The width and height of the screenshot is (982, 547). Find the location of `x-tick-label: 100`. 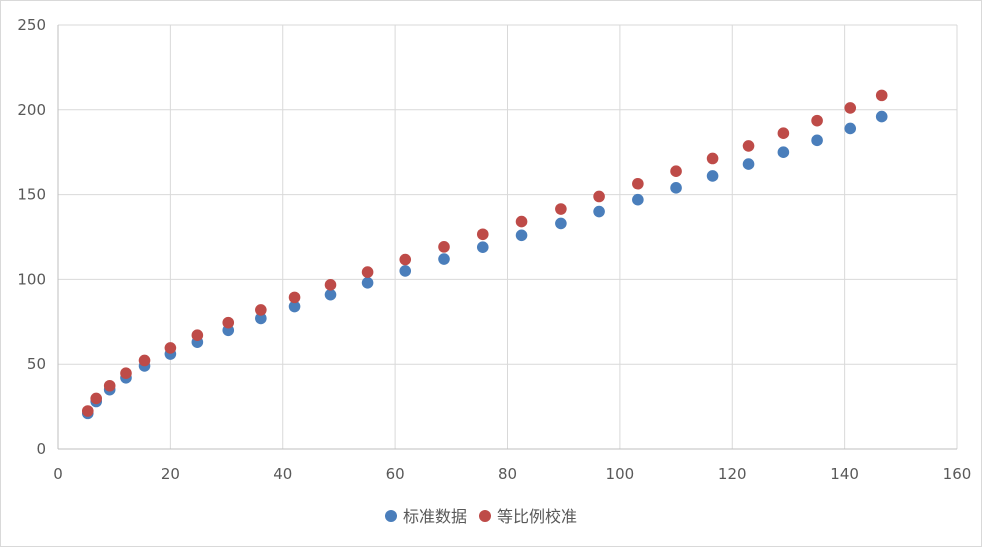

x-tick-label: 100 is located at coordinates (620, 474).